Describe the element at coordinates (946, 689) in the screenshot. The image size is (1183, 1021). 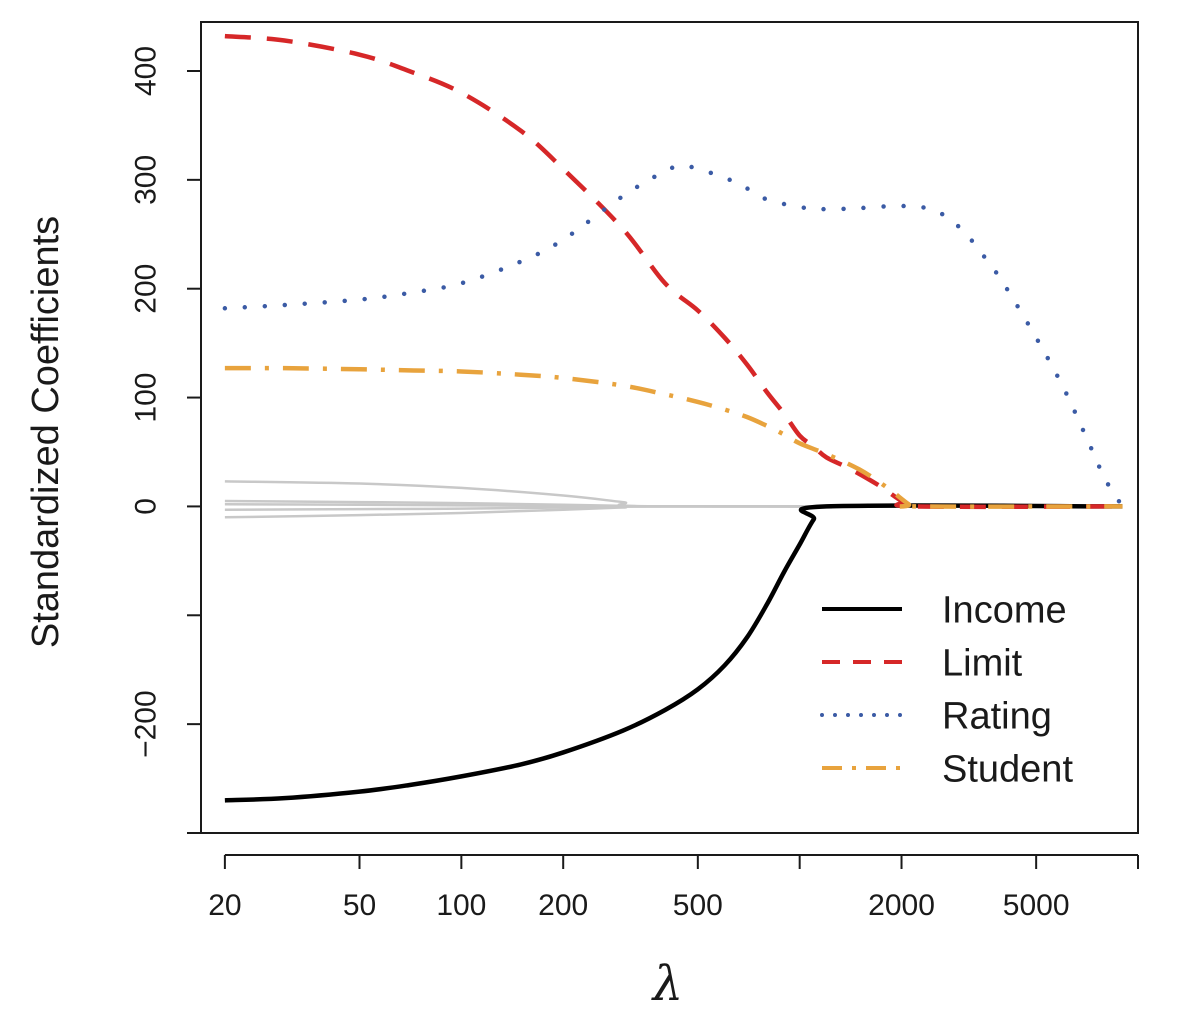
I see `legend: Income Limit Rating Student` at that location.